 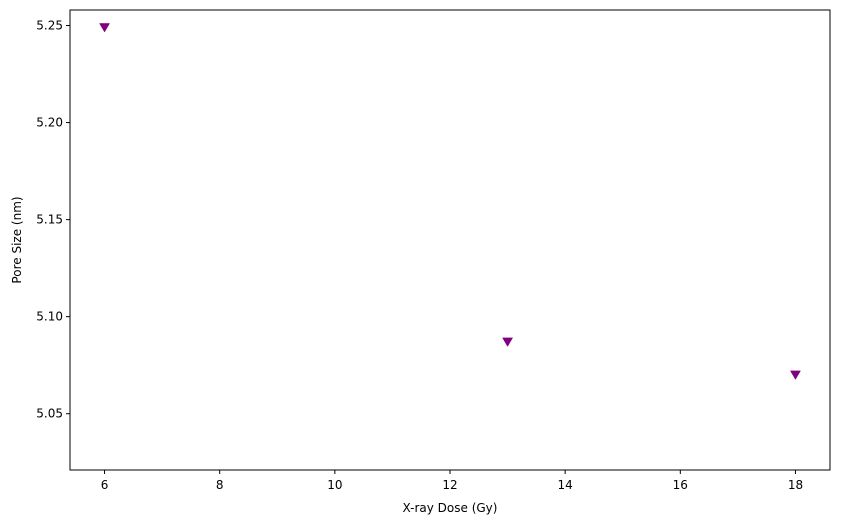 What do you see at coordinates (49, 414) in the screenshot?
I see `y-tick-label: 5.05` at bounding box center [49, 414].